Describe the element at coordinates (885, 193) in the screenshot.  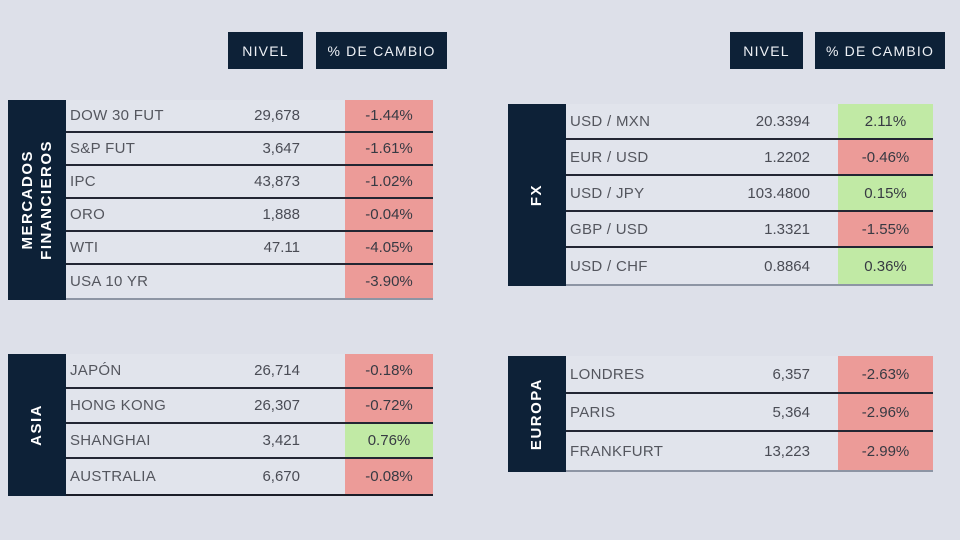
I see `cambio-value: 0.15%` at that location.